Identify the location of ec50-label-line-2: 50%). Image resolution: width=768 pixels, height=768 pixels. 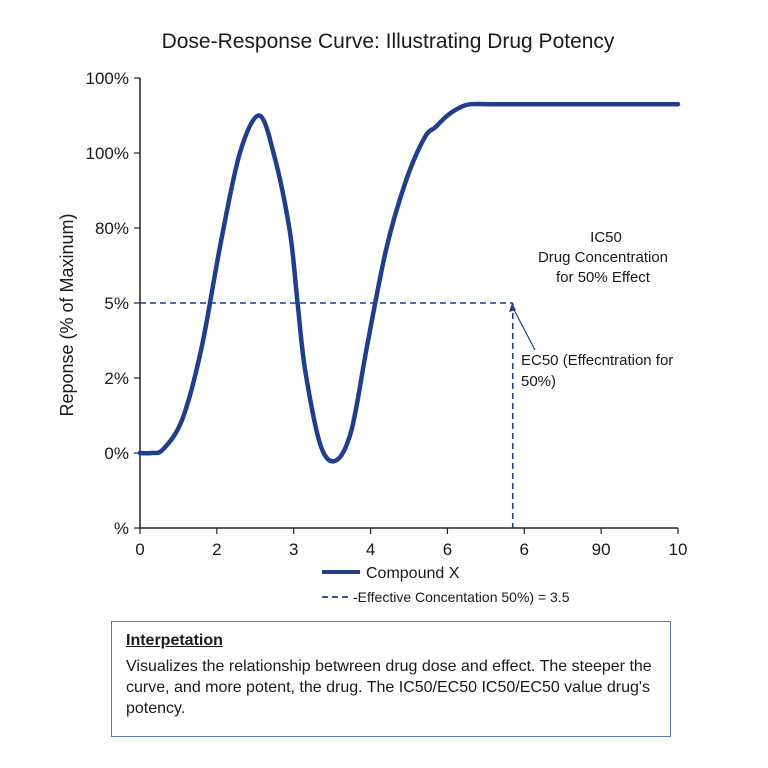
(538, 381).